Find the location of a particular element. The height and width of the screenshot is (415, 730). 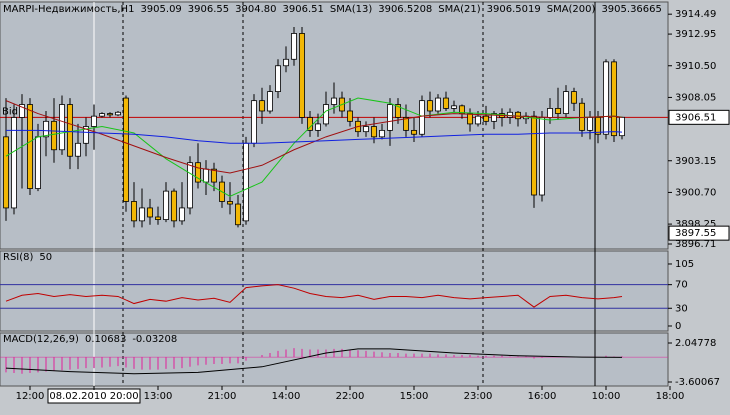

x-tick-label: 08.02.2010 20:00 is located at coordinates (93, 396).